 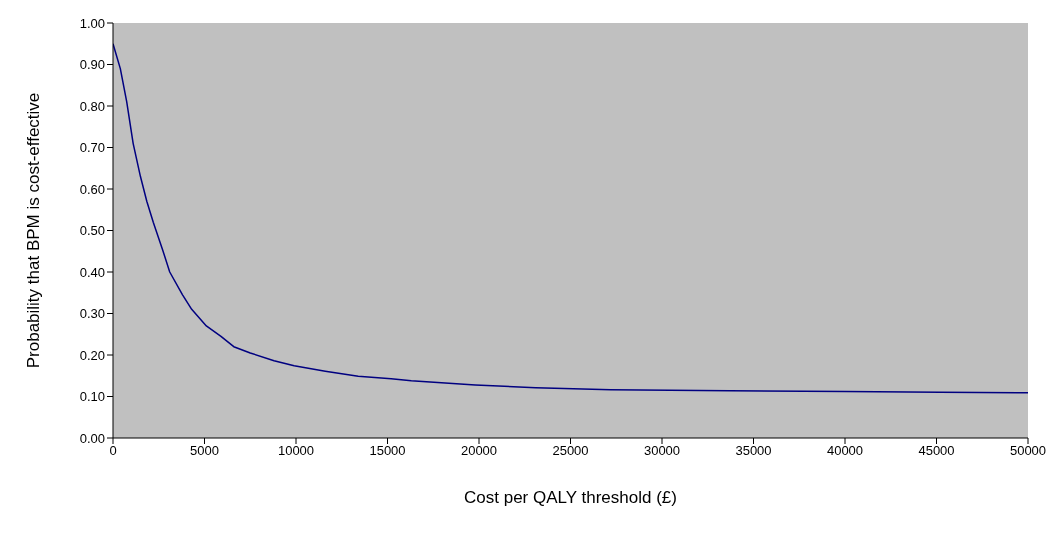 I want to click on y-tick-label: 0.50, so click(x=92, y=231).